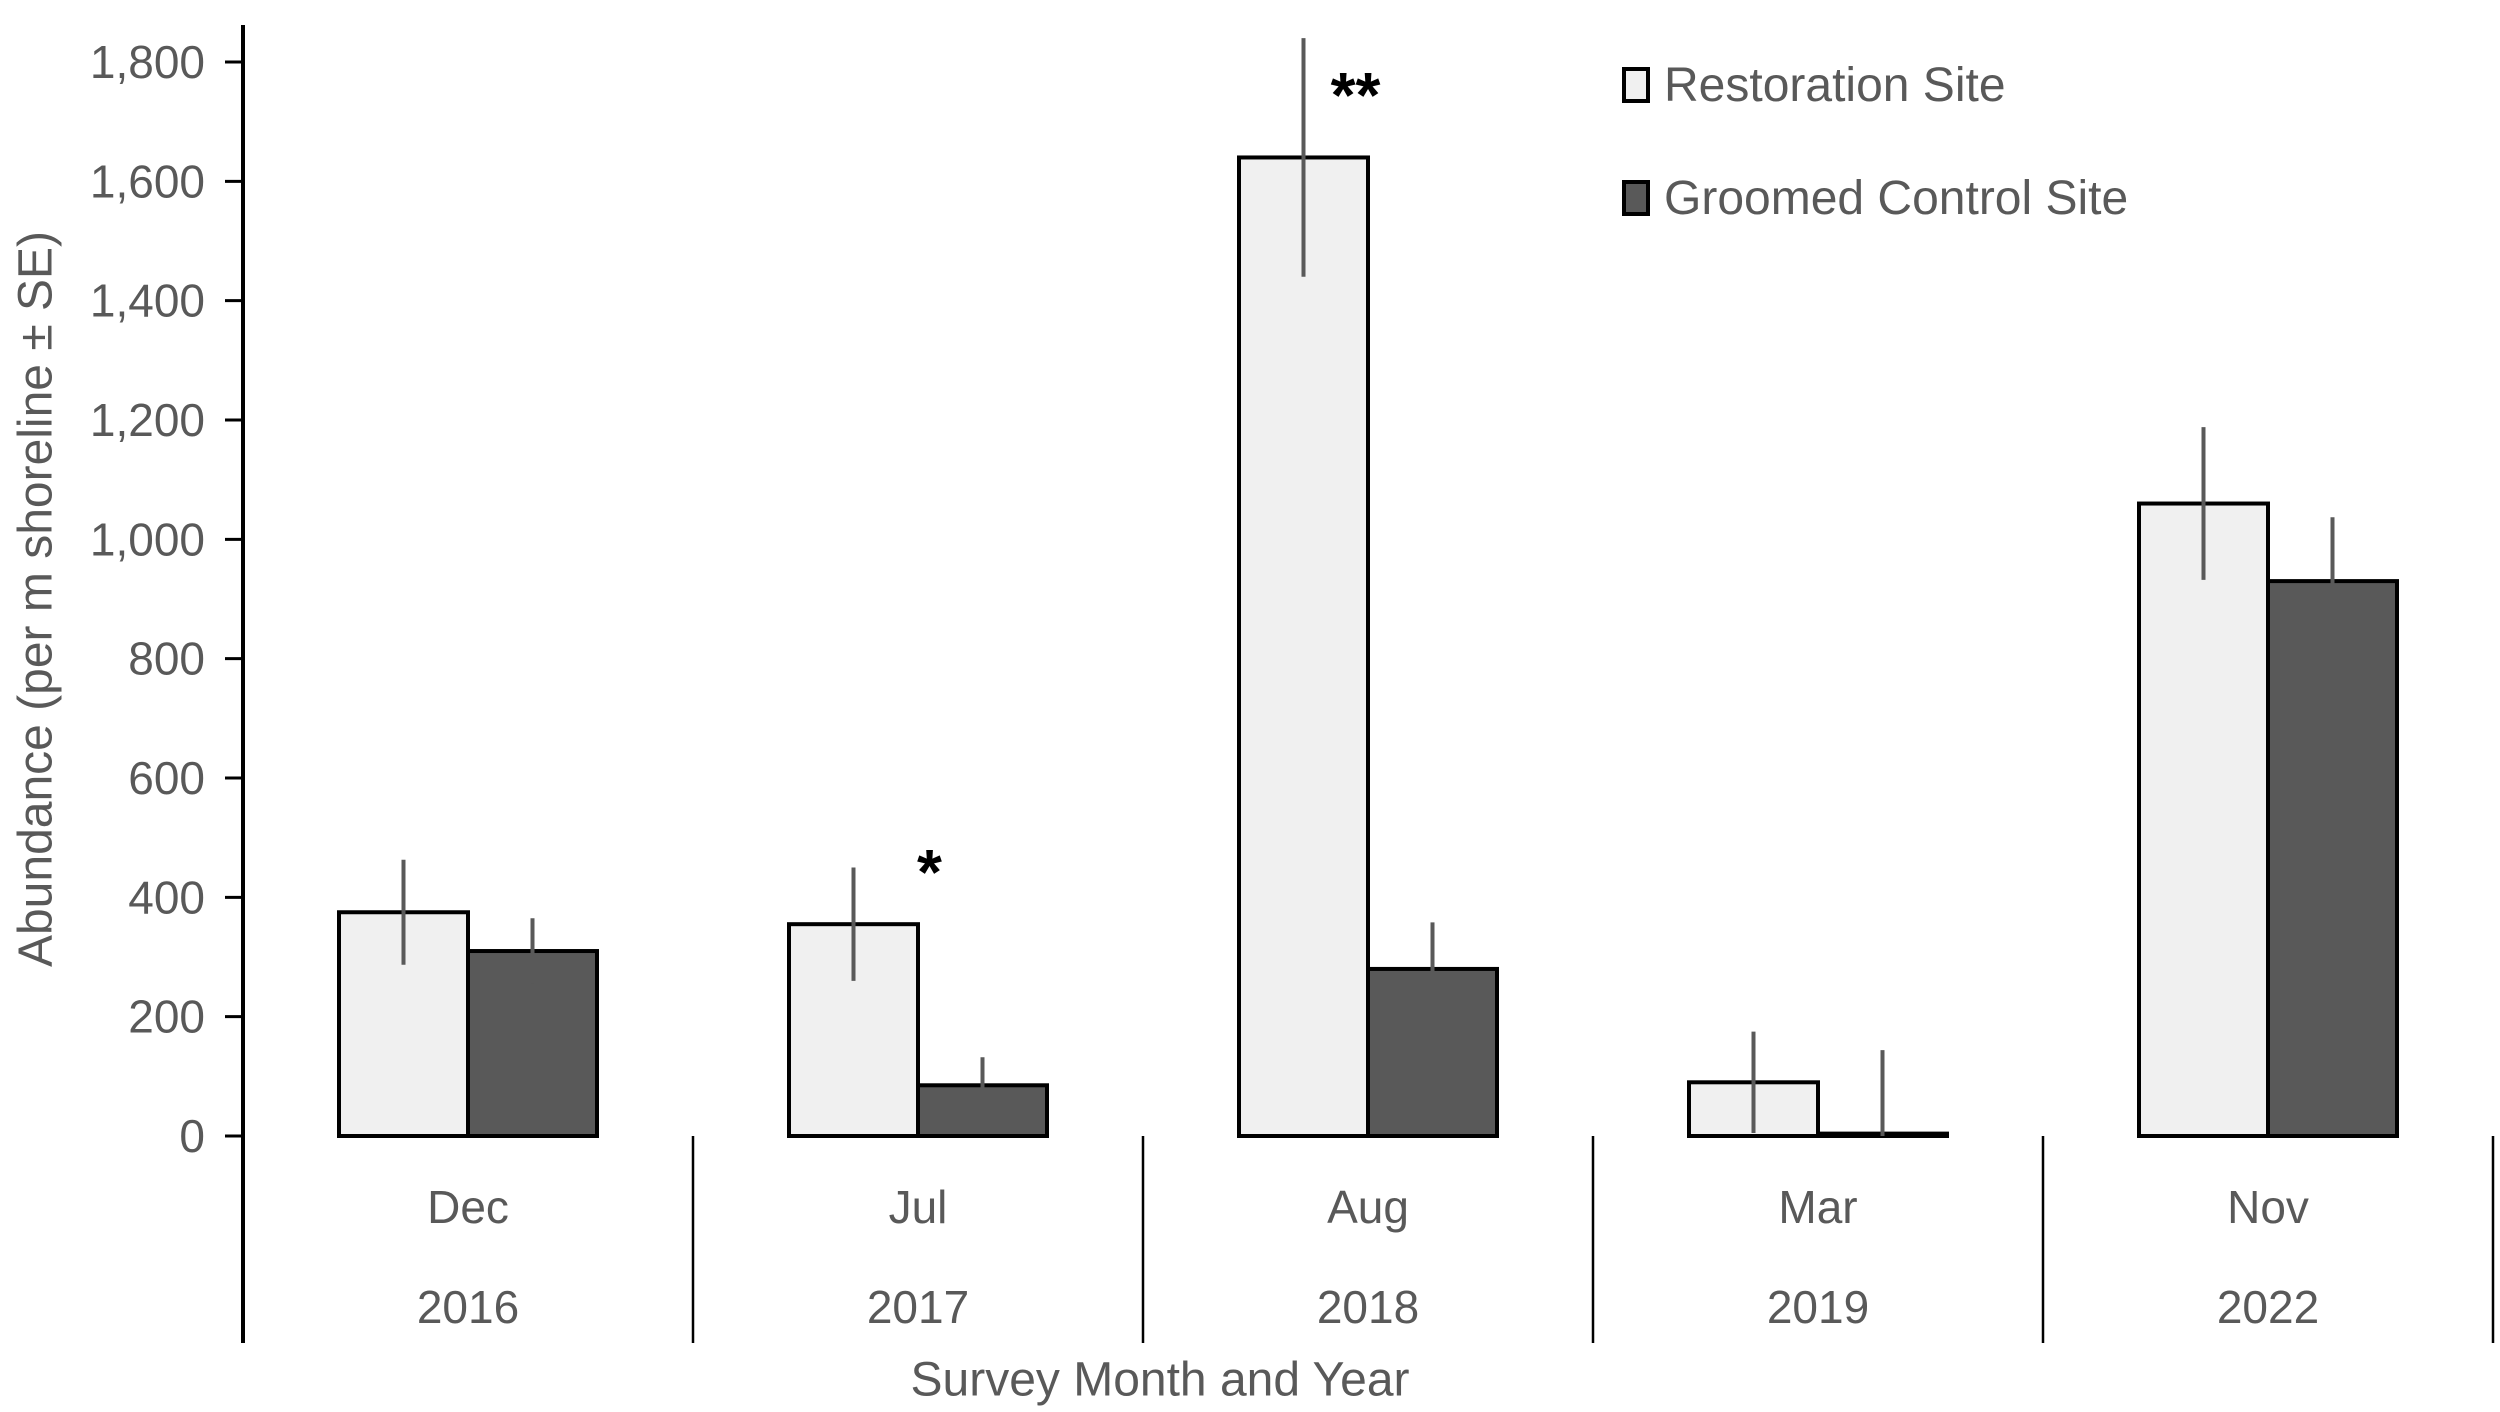 Image resolution: width=2500 pixels, height=1412 pixels. Describe the element at coordinates (36, 599) in the screenshot. I see `y-axis-title: Abundance (per m shoreline ± SE)` at that location.